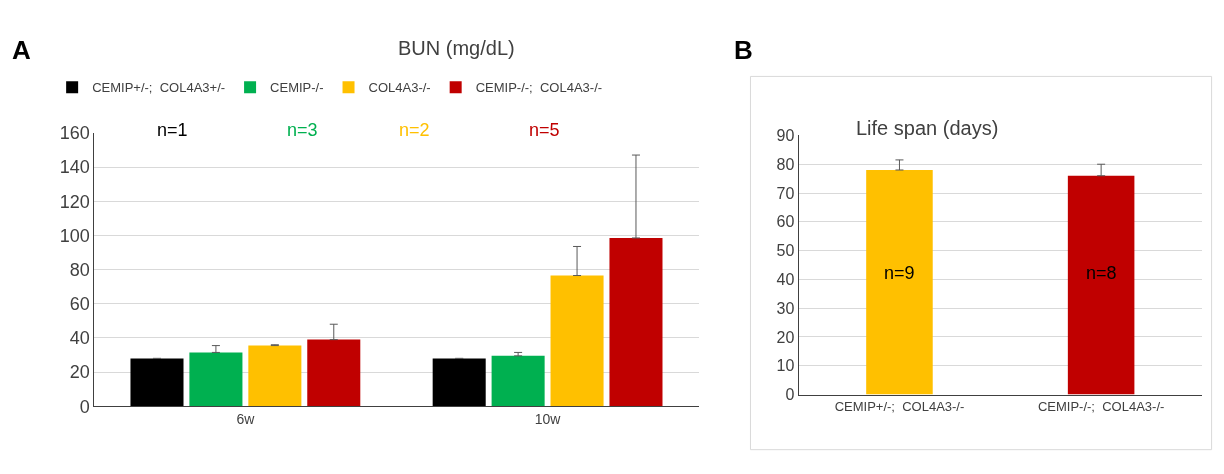 This screenshot has height=474, width=1224. Describe the element at coordinates (785, 251) in the screenshot. I see `y-tick-label: 50` at that location.